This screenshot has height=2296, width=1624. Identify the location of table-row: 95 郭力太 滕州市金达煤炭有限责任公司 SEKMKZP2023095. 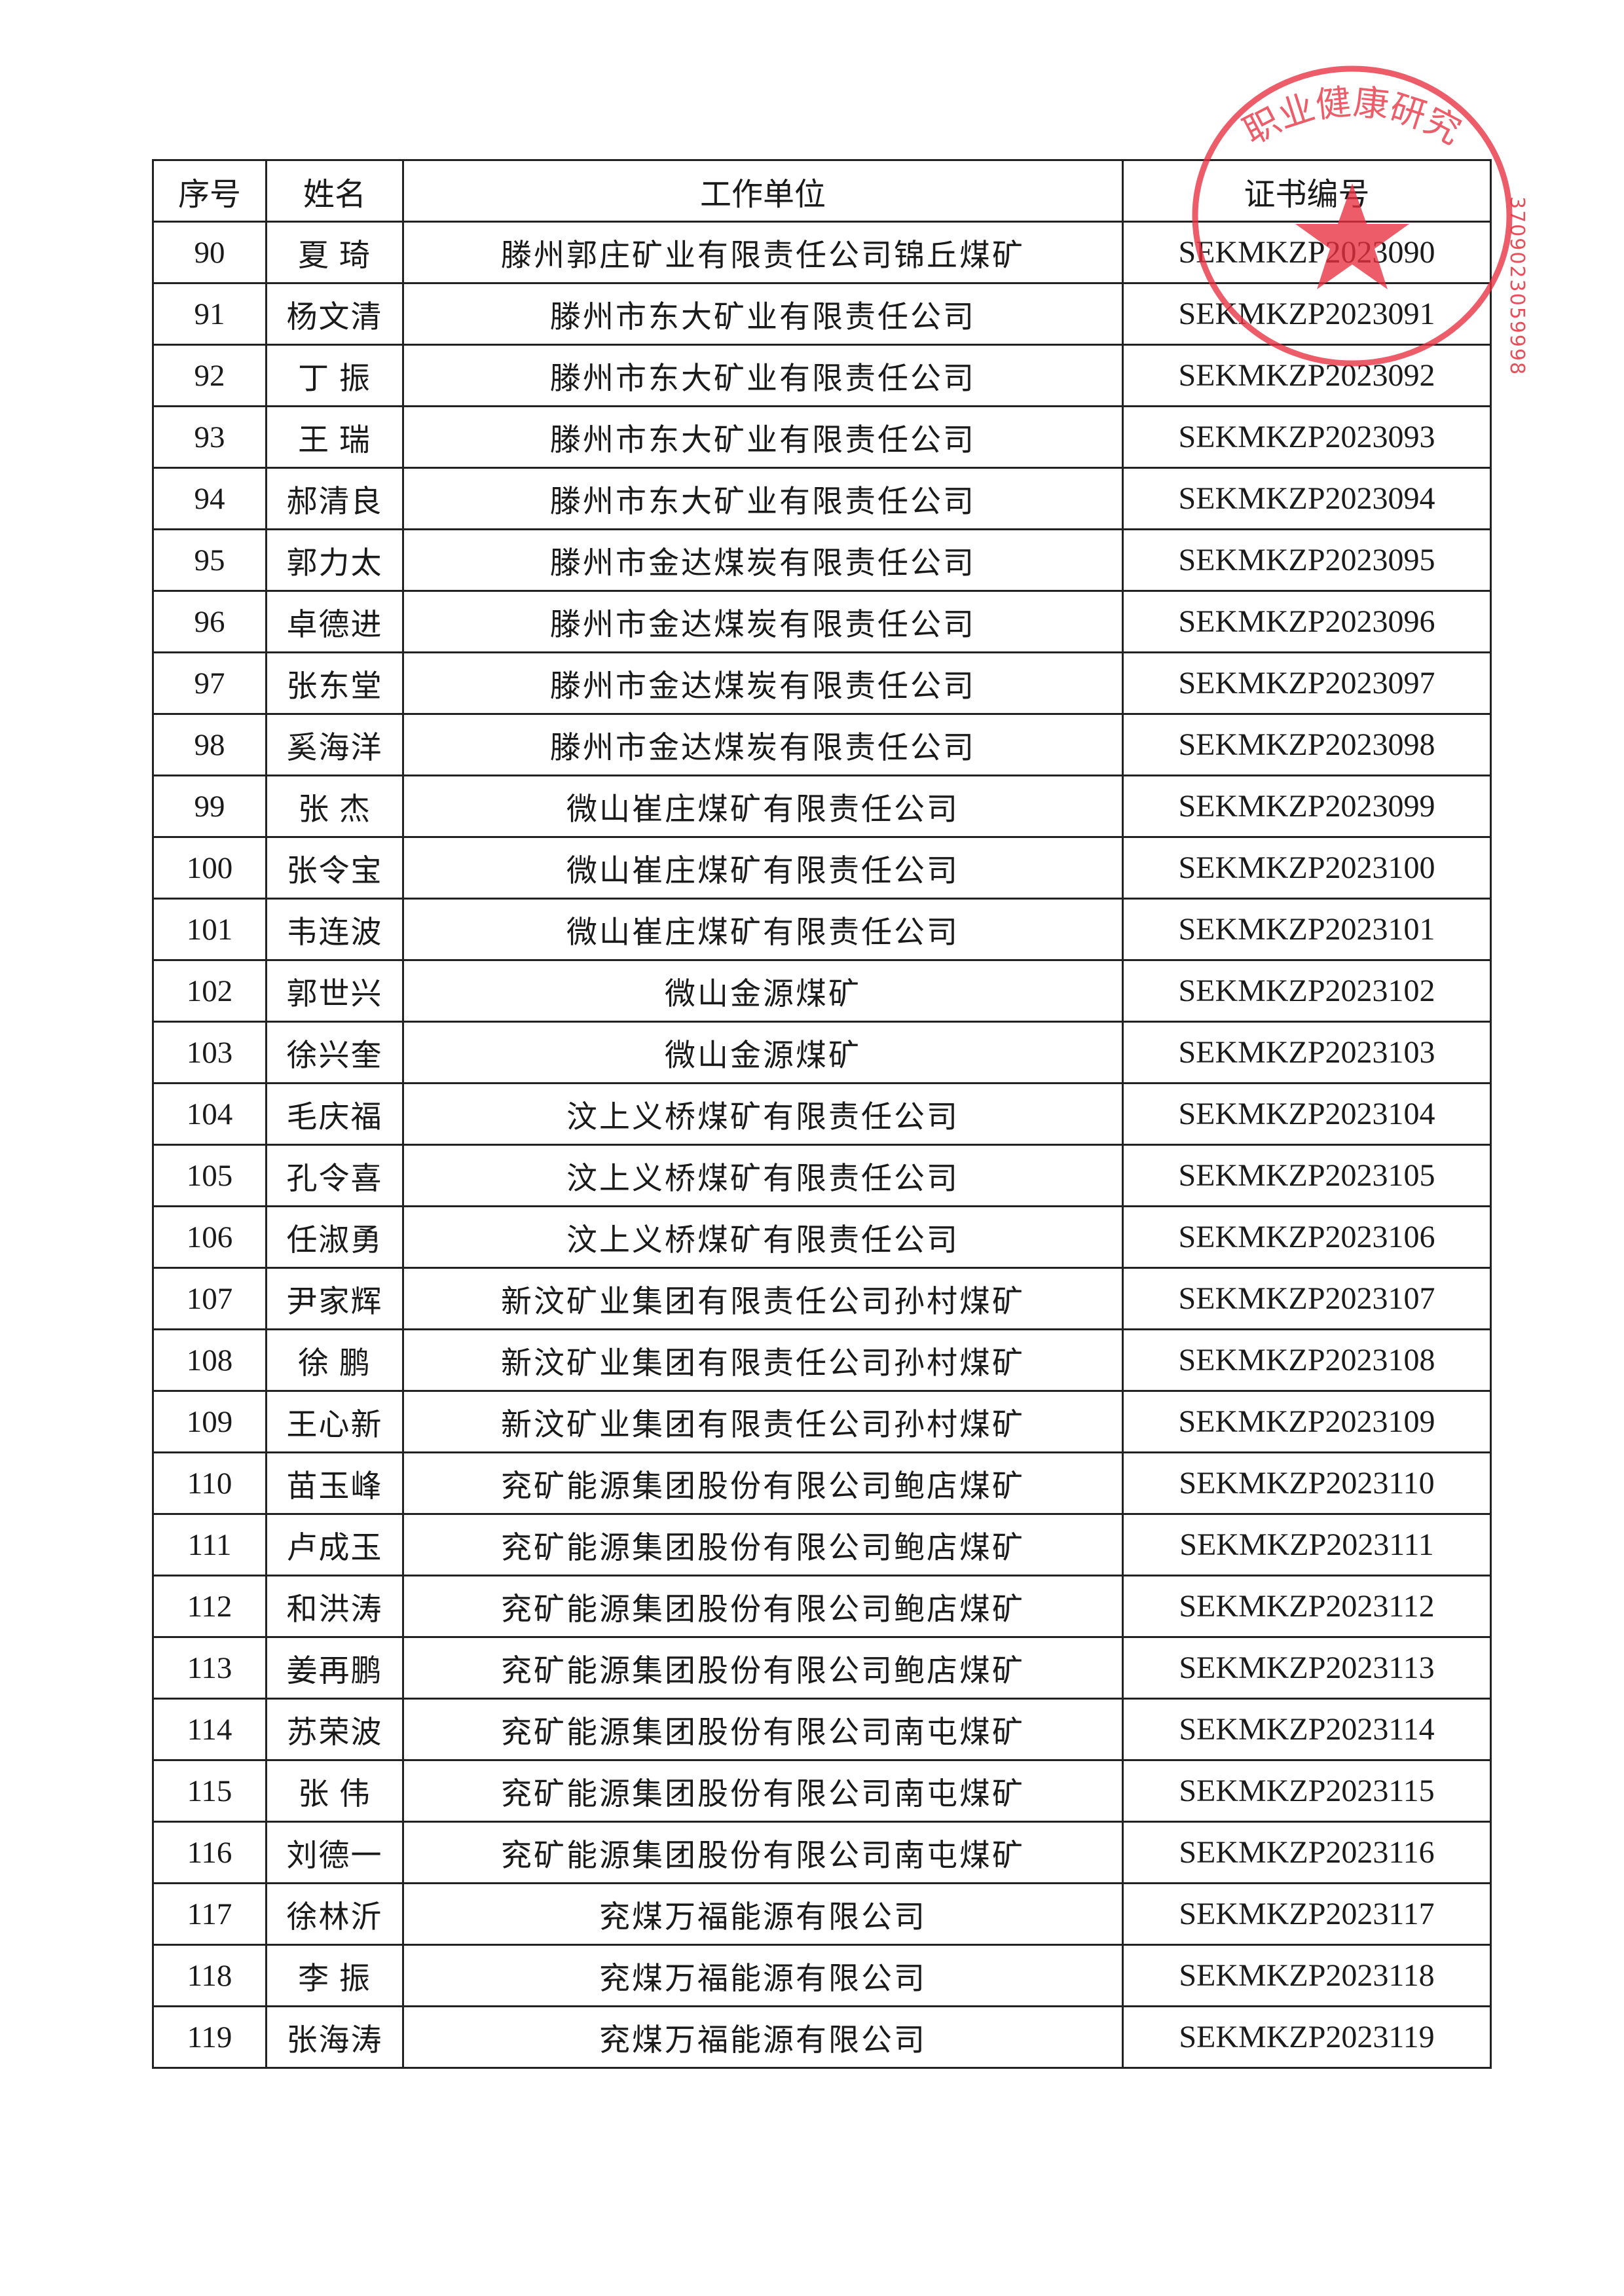
(822, 560).